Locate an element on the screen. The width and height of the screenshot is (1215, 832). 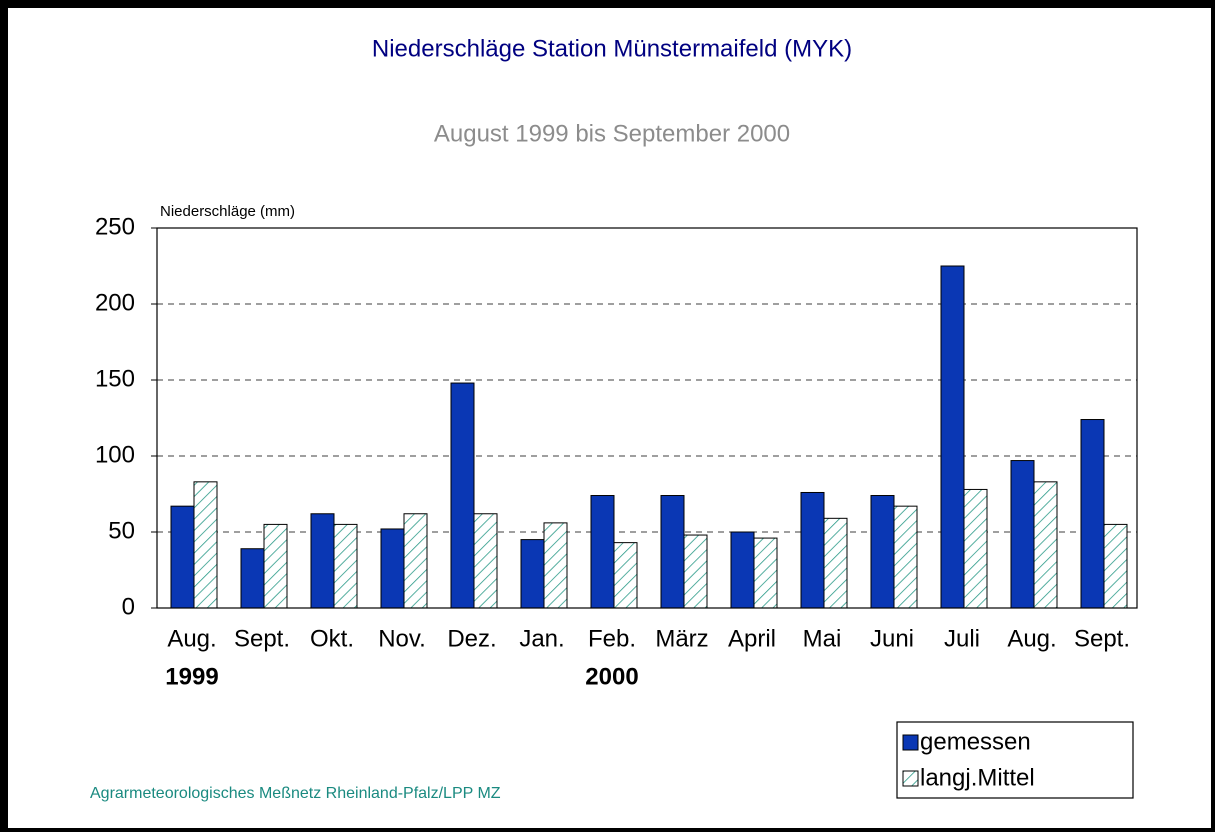
x-tick-label: Juni is located at coordinates (892, 638).